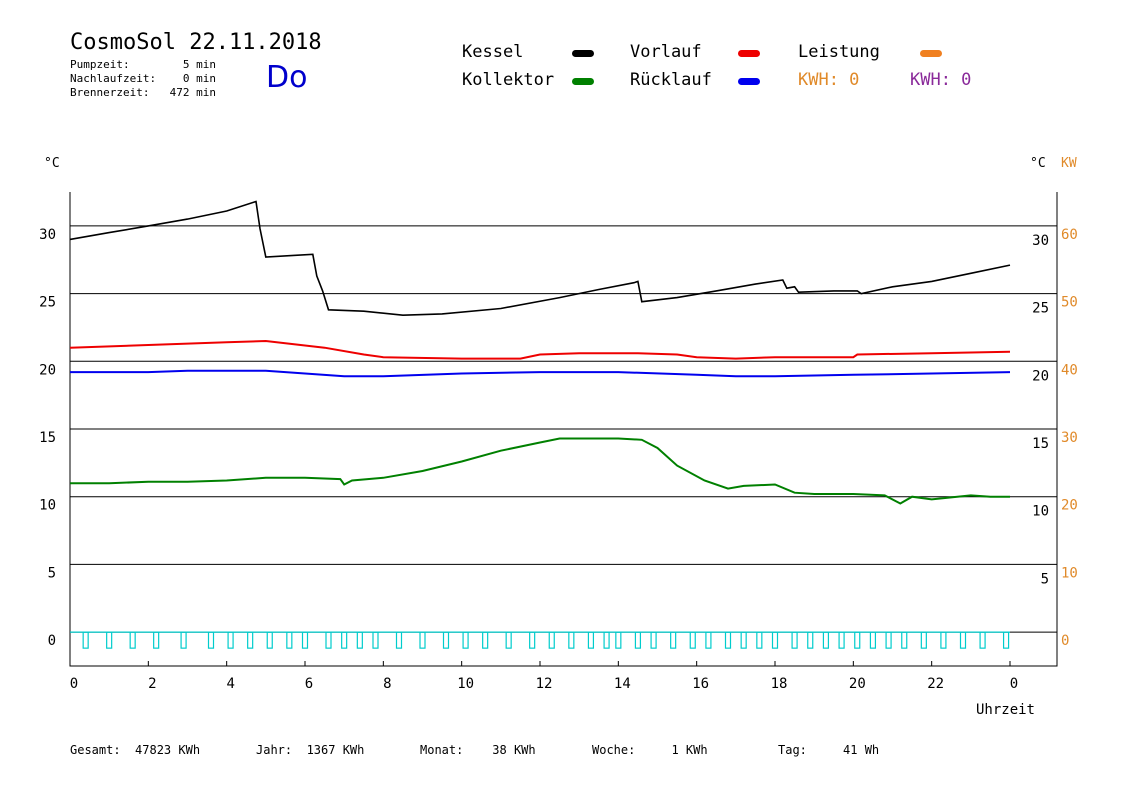  Describe the element at coordinates (196, 42) in the screenshot. I see `chart-title: CosmoSol 22.11.2018` at that location.